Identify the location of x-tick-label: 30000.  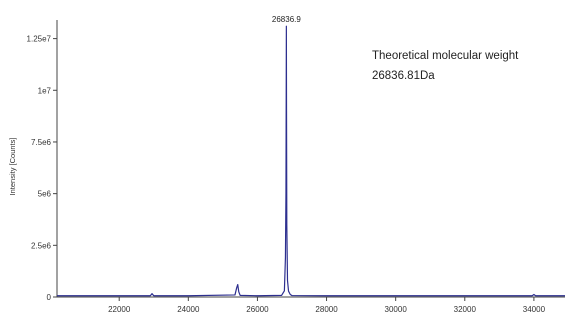
(396, 309).